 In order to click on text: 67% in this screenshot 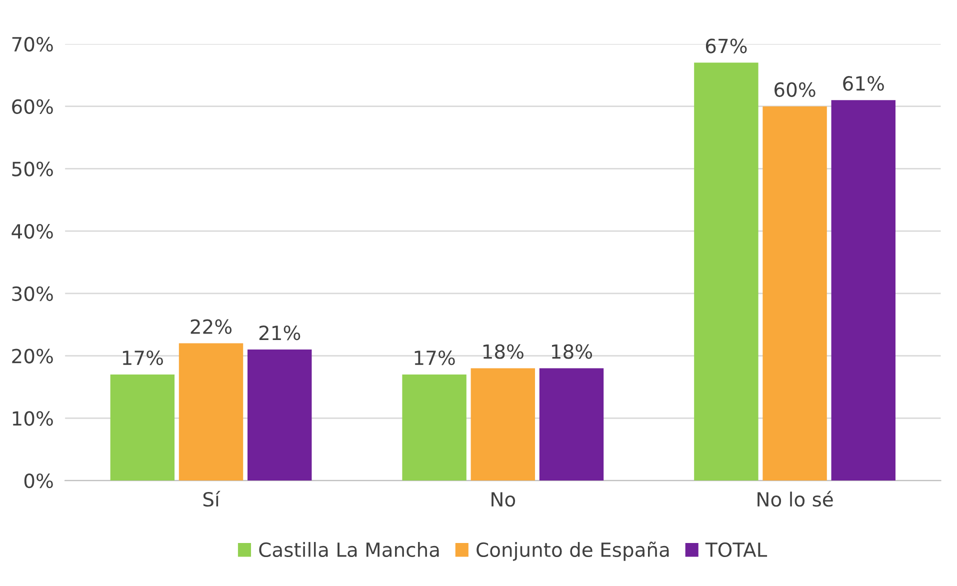, I will do `click(726, 46)`.